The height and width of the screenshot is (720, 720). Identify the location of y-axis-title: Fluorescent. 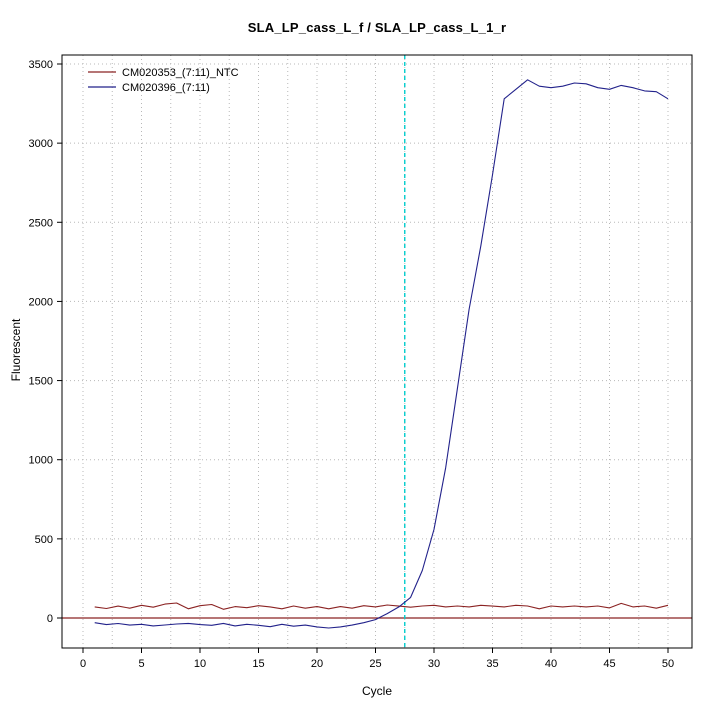
(16, 350).